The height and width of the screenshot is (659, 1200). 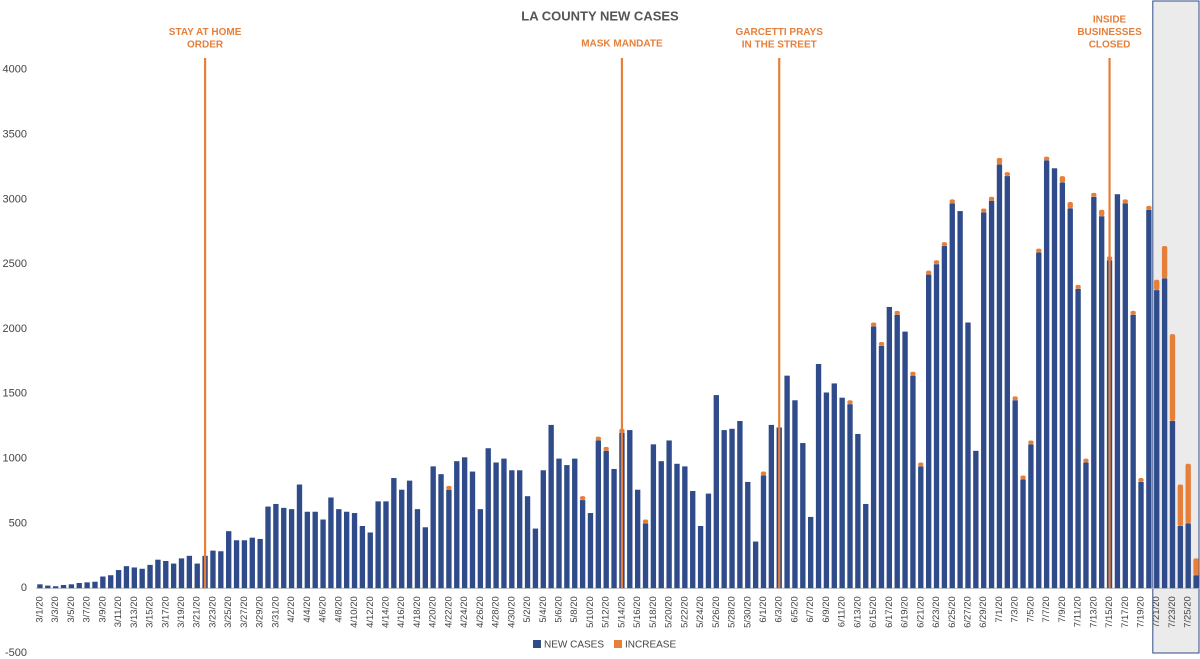 I want to click on x-tick-label: 6/5/20, so click(x=794, y=609).